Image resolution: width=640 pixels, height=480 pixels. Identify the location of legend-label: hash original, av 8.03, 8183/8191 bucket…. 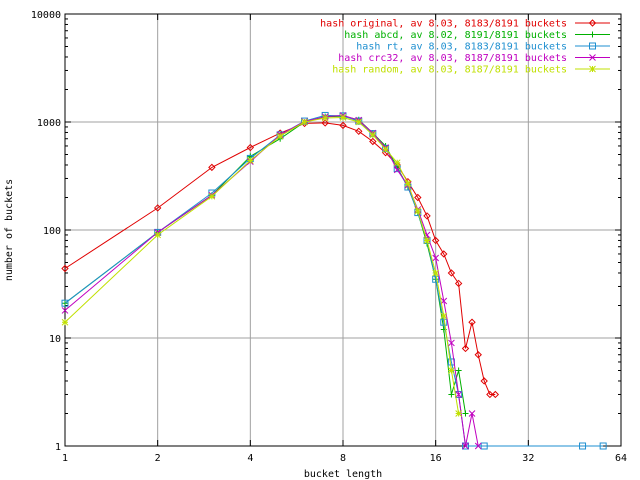
(443, 24).